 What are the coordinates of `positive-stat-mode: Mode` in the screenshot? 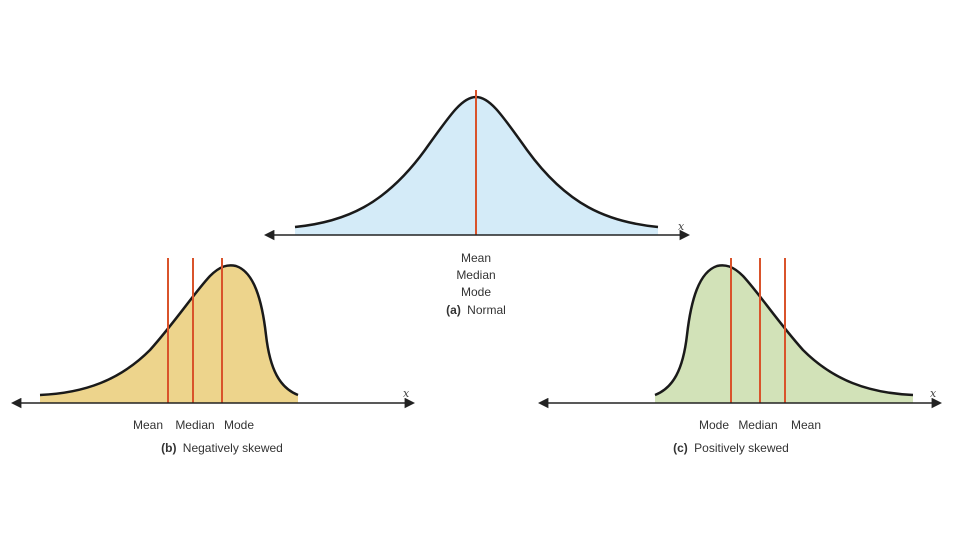 It's located at (714, 425).